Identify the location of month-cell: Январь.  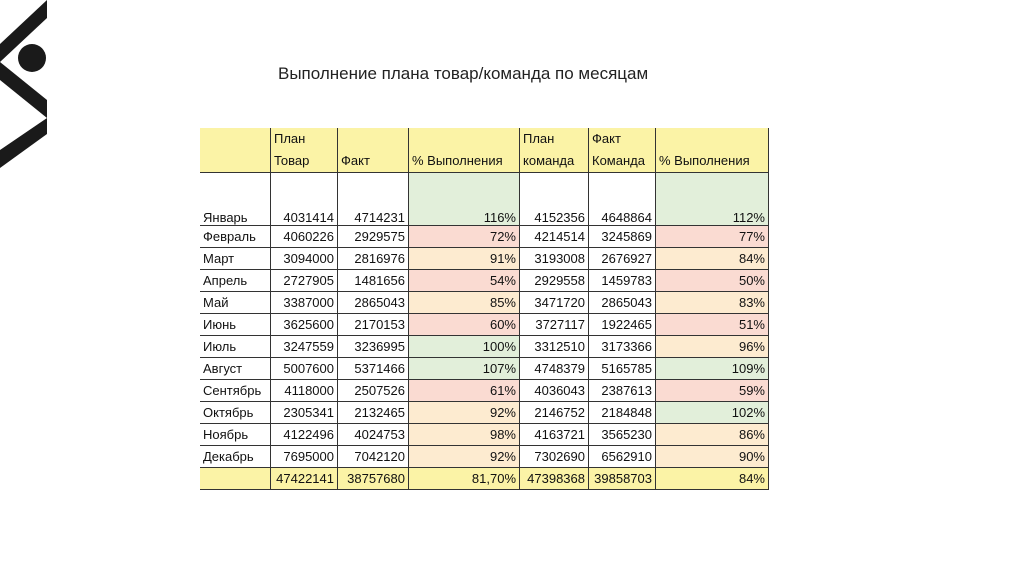
(235, 199).